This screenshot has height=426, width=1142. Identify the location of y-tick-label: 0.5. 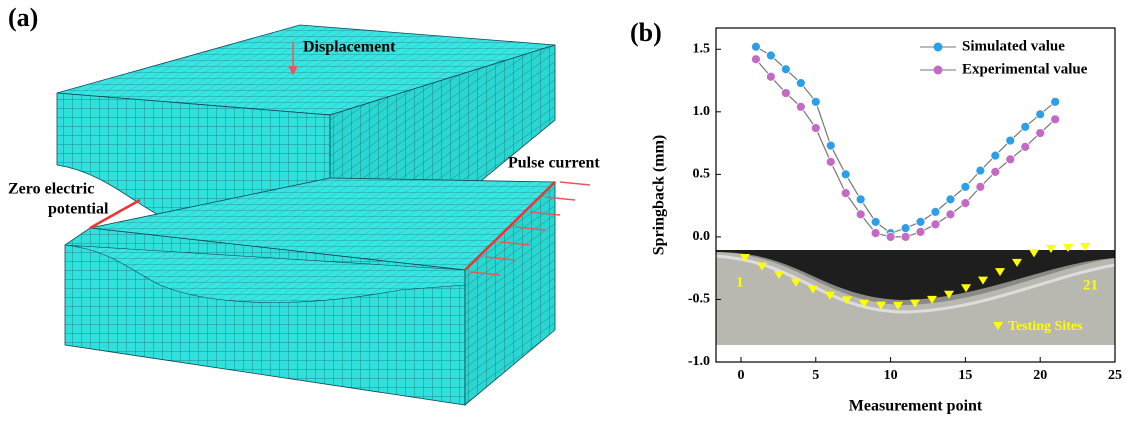
(702, 174).